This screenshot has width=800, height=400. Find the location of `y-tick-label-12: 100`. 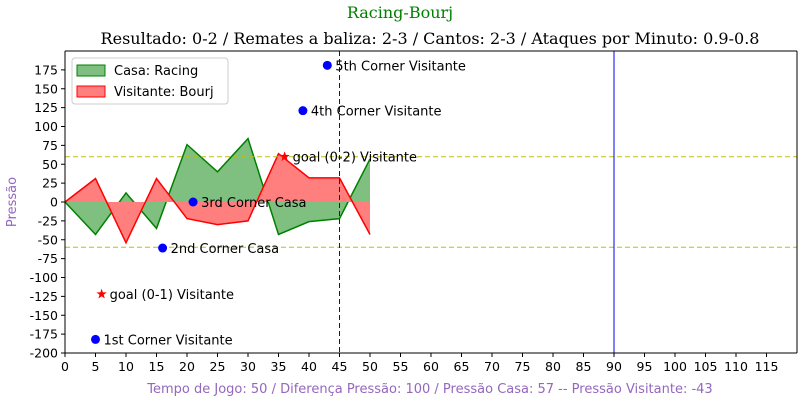

y-tick-label-12: 100 is located at coordinates (46, 126).